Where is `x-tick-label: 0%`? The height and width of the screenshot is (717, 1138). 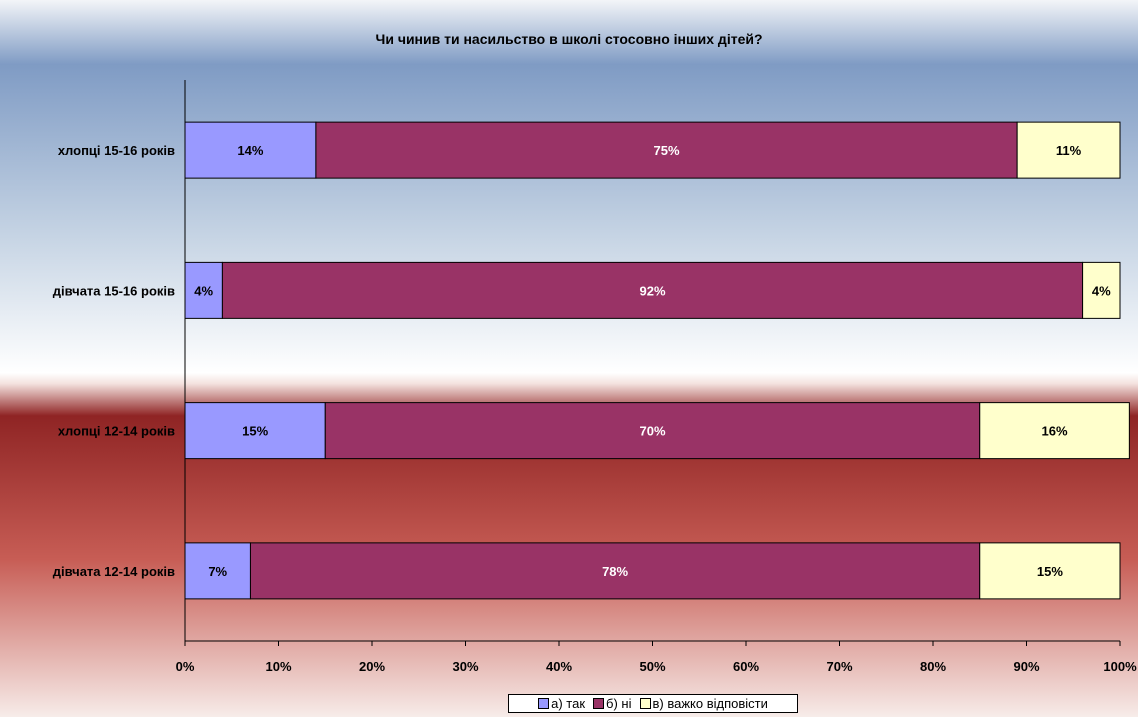 x-tick-label: 0% is located at coordinates (185, 666).